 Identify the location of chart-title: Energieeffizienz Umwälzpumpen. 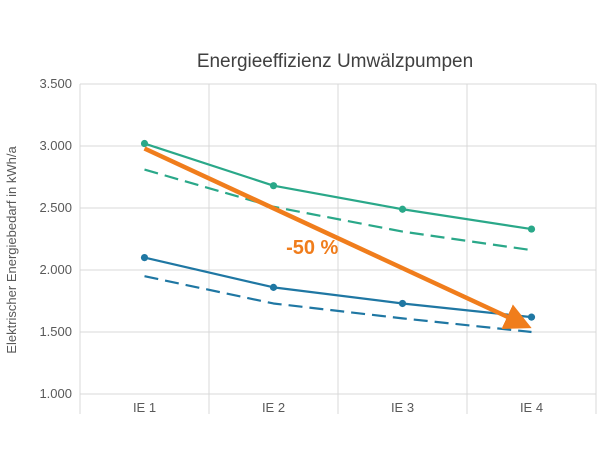
(335, 61).